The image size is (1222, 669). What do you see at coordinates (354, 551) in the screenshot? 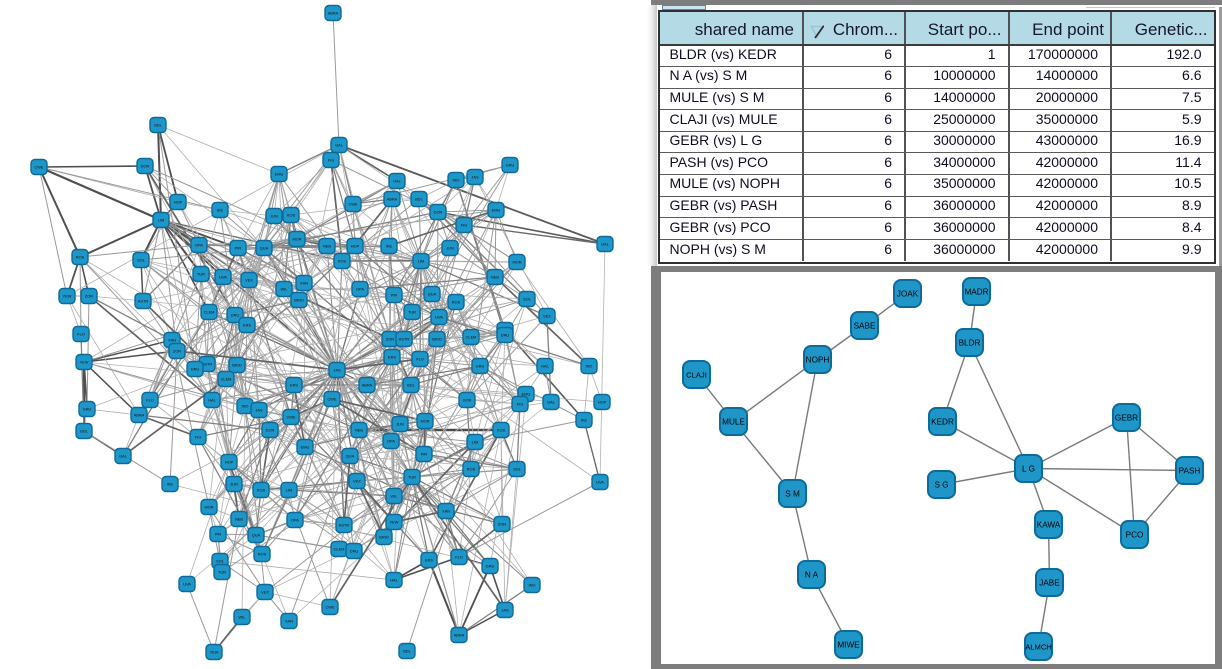
I see `svg-text: DRU` at bounding box center [354, 551].